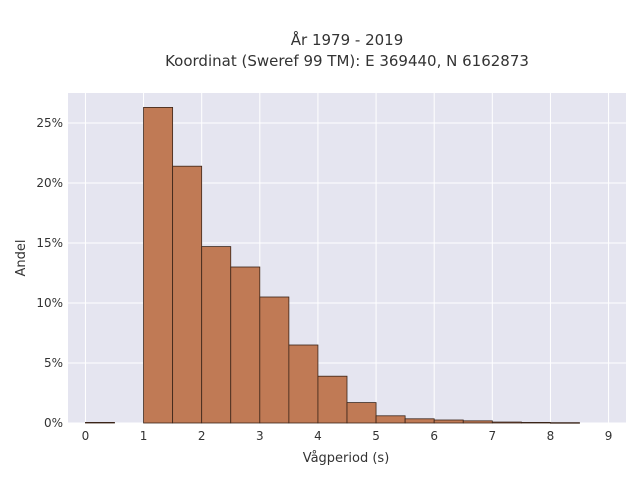 The height and width of the screenshot is (480, 640). I want to click on y-tick-label: 25%, so click(49, 123).